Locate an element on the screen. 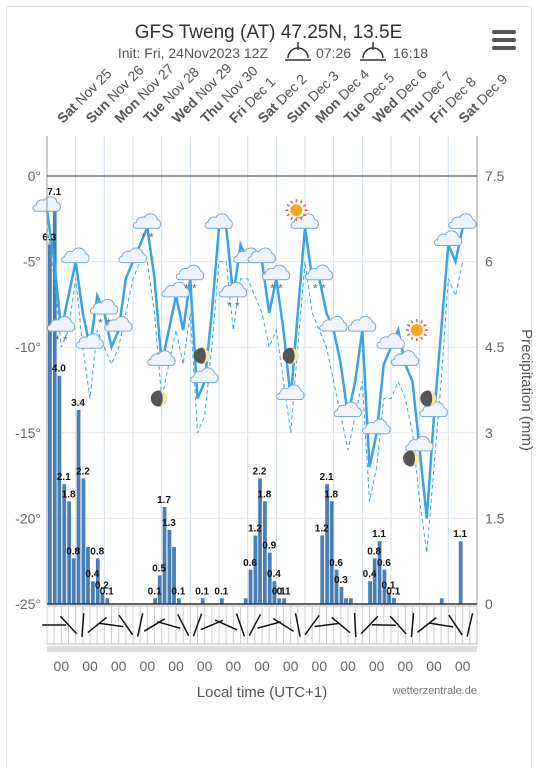  precip-label: 1.3 is located at coordinates (169, 523).